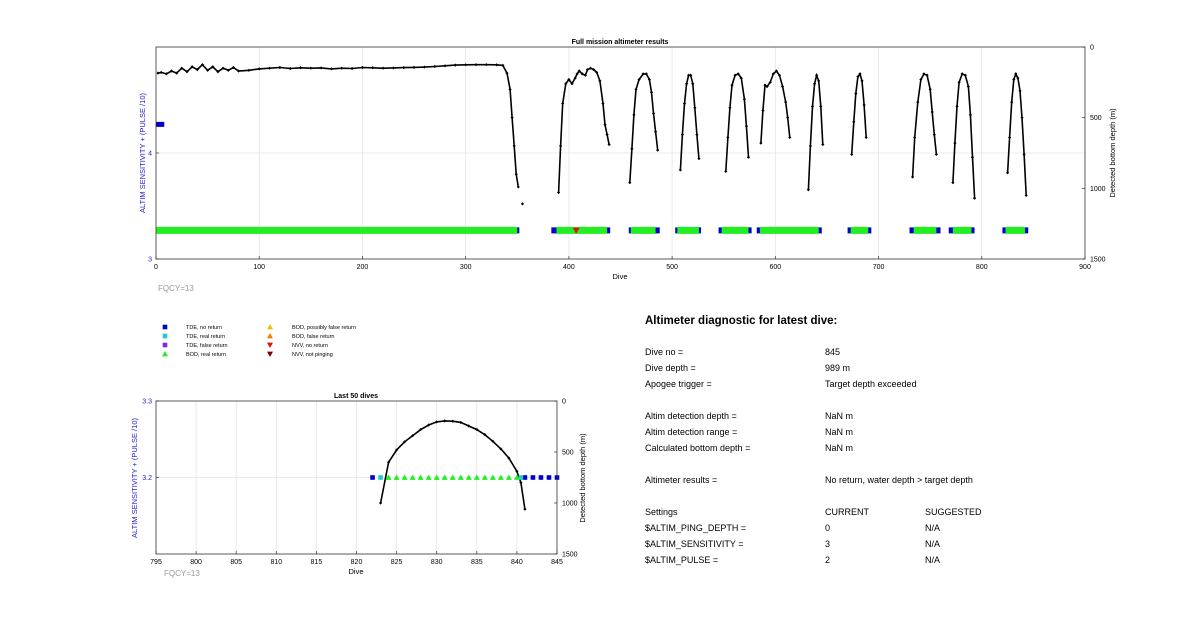 The width and height of the screenshot is (1200, 622). What do you see at coordinates (270, 354) in the screenshot?
I see `legend-triangle-marker` at bounding box center [270, 354].